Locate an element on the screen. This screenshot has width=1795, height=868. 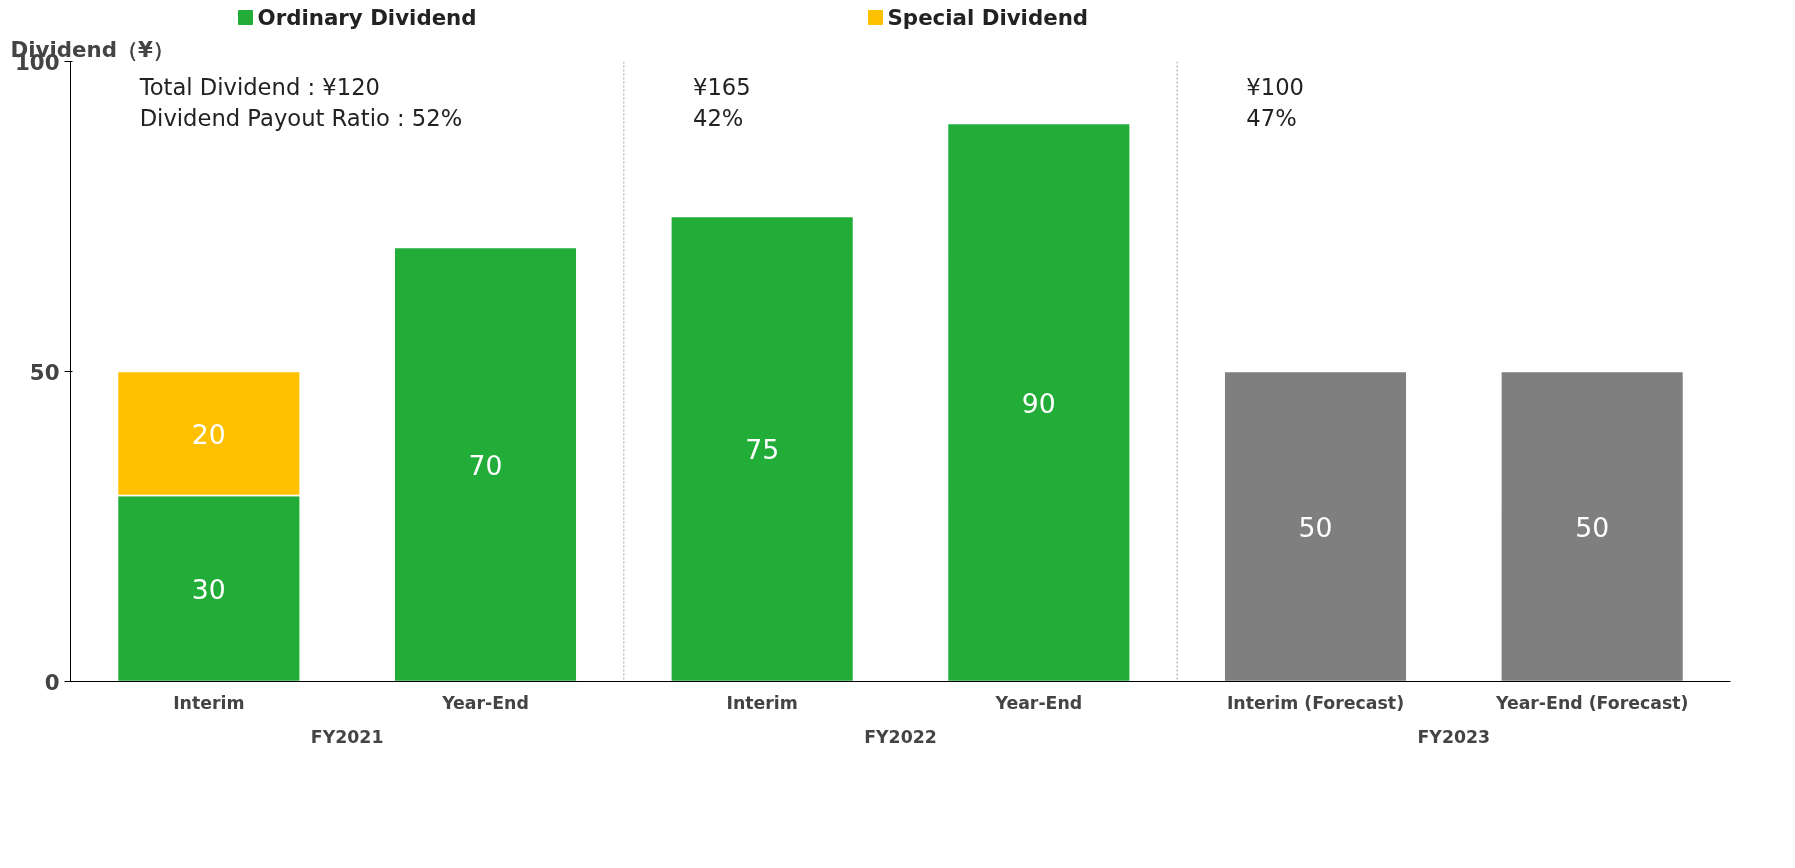
annotation: Total Dividend : ¥120 Dividend Payout Ratio : 52% is located at coordinates (300, 102).